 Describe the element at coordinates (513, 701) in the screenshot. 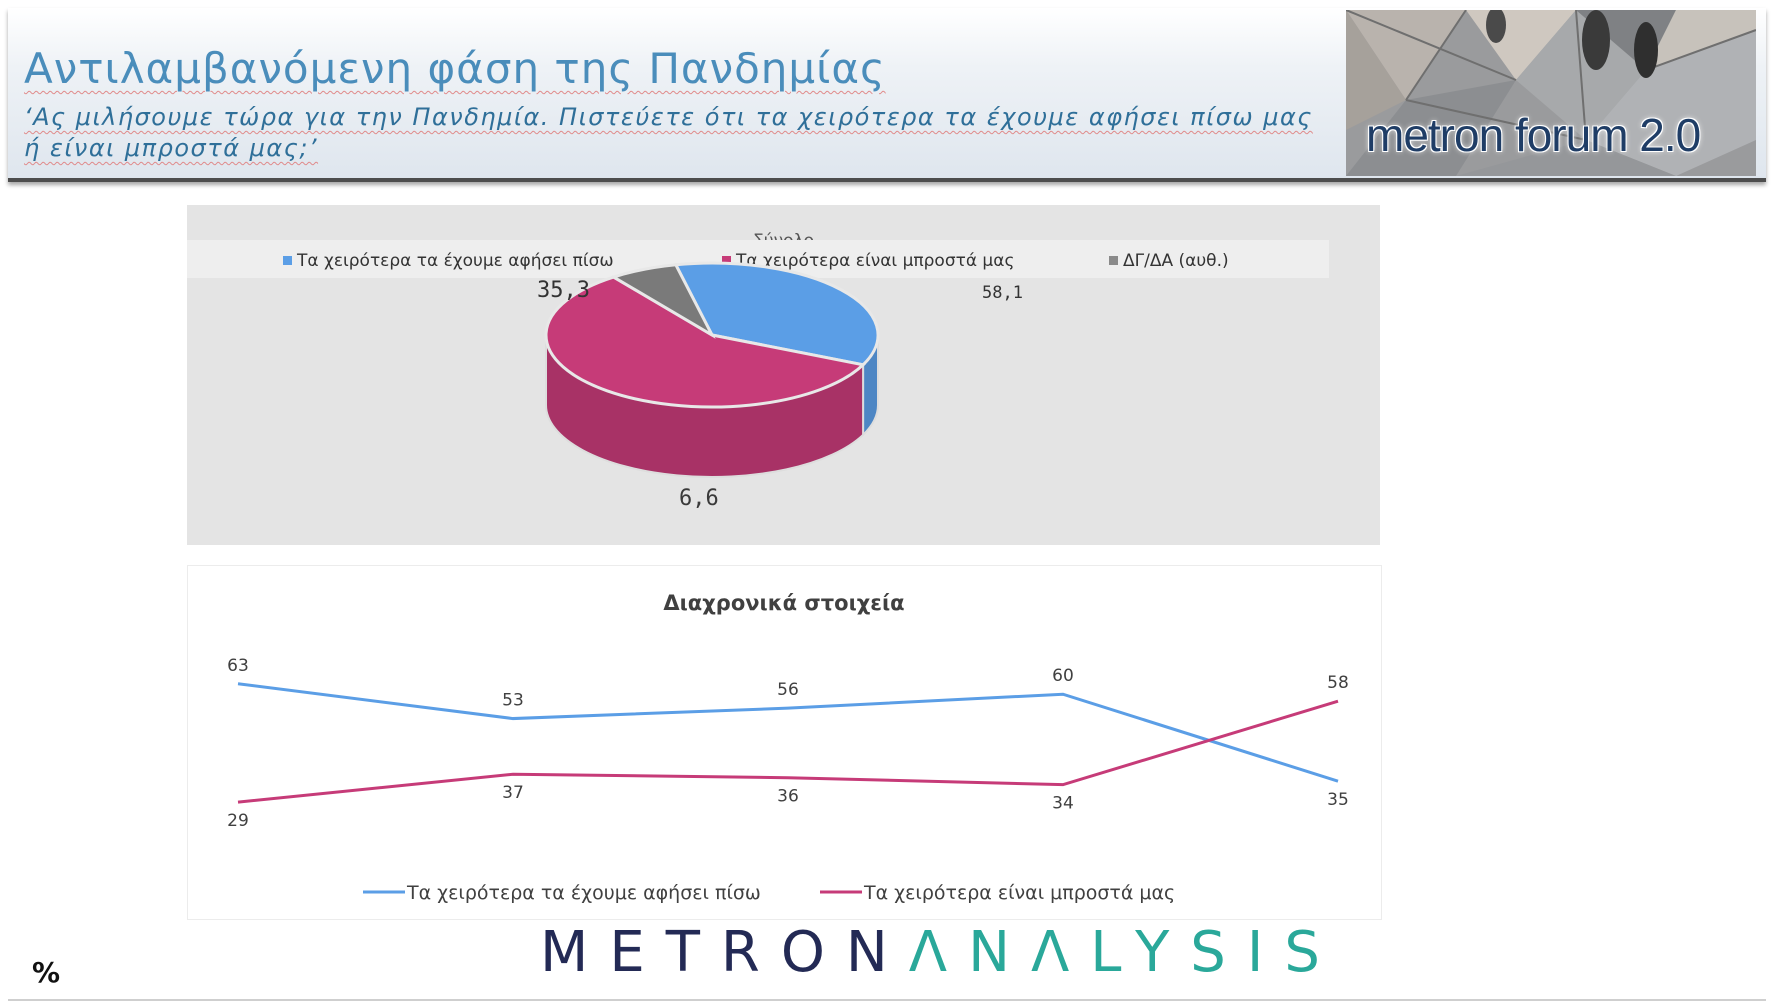

I see `line-data-label: 53` at that location.